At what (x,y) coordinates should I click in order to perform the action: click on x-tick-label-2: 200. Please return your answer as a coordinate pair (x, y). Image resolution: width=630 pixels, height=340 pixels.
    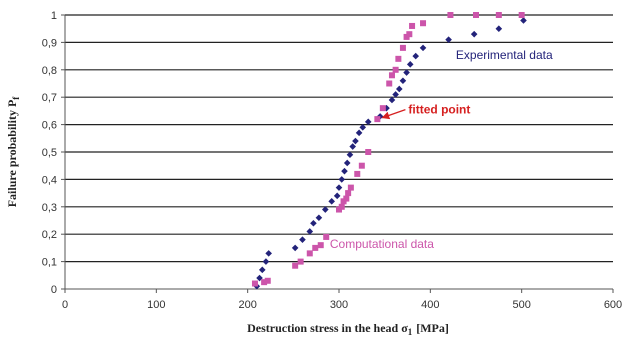
    Looking at the image, I should click on (247, 305).